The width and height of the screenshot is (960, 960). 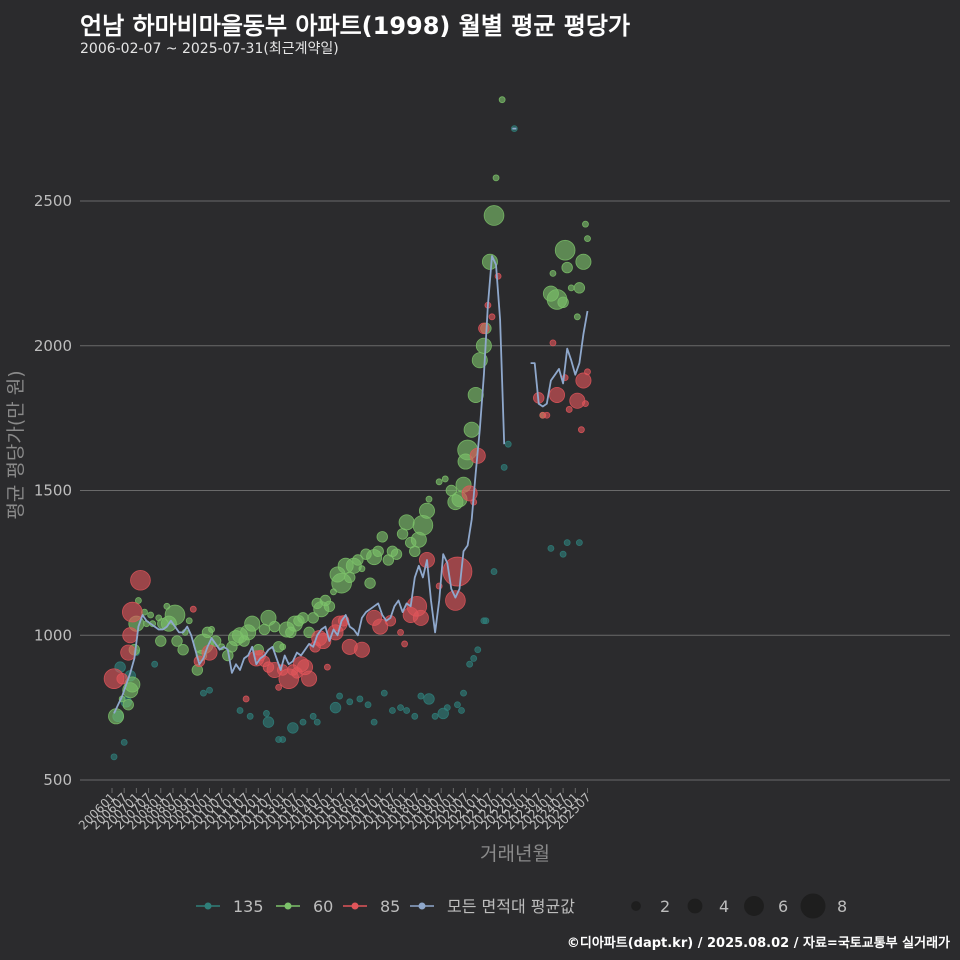 I want to click on legend-dot-모든 면적대 평균값, so click(x=422, y=906).